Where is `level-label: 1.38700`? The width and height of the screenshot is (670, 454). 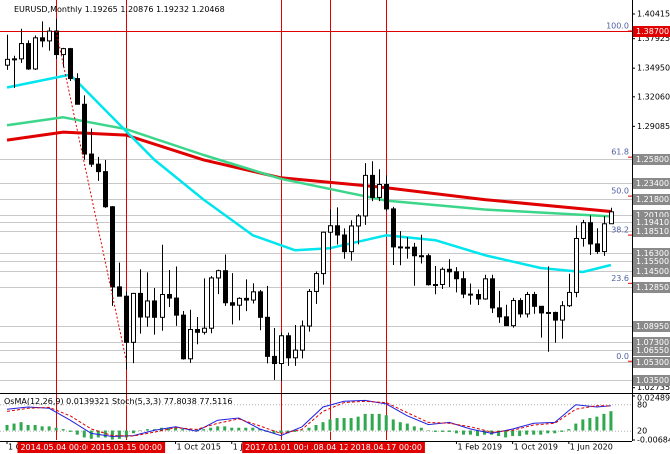 level-label: 1.38700 is located at coordinates (652, 31).